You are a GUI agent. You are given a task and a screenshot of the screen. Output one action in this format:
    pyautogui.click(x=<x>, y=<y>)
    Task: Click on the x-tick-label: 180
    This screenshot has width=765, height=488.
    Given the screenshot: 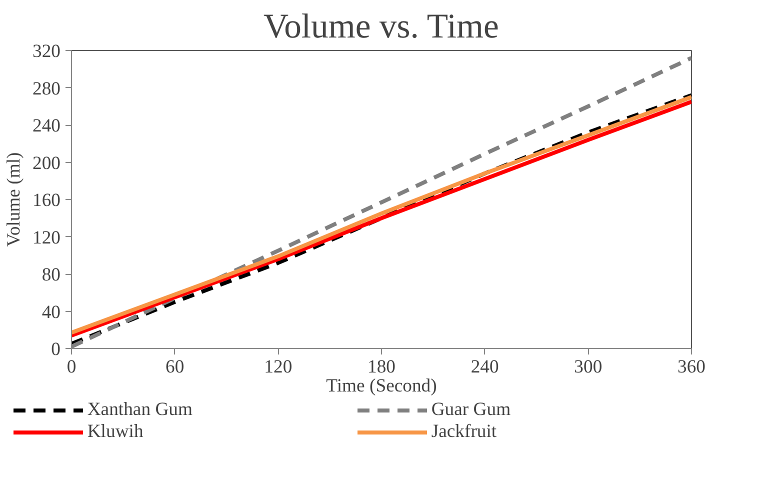 What is the action you would take?
    pyautogui.click(x=382, y=367)
    